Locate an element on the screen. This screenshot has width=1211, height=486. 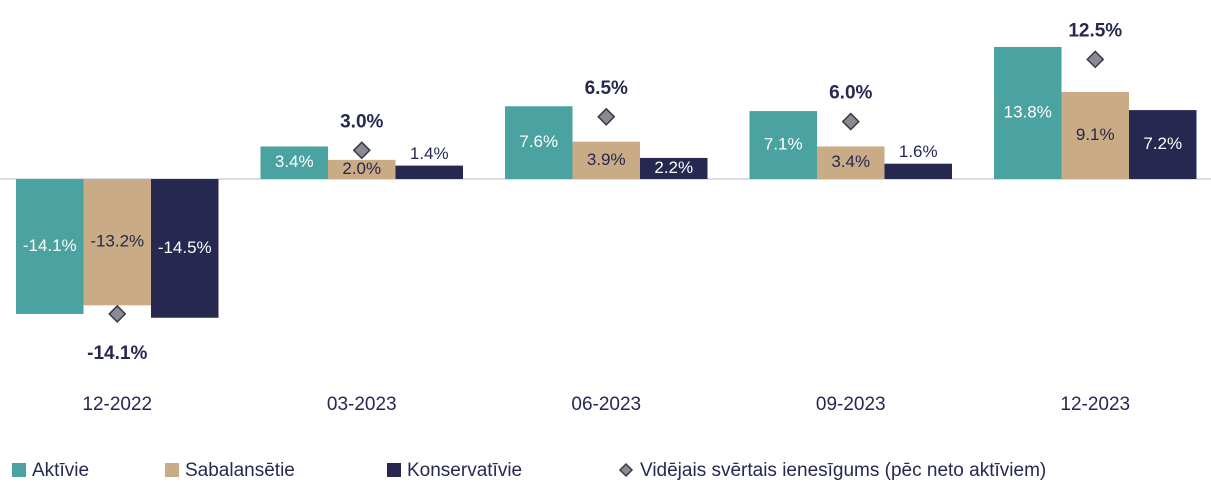
value-label: 13.8% is located at coordinates (1028, 111).